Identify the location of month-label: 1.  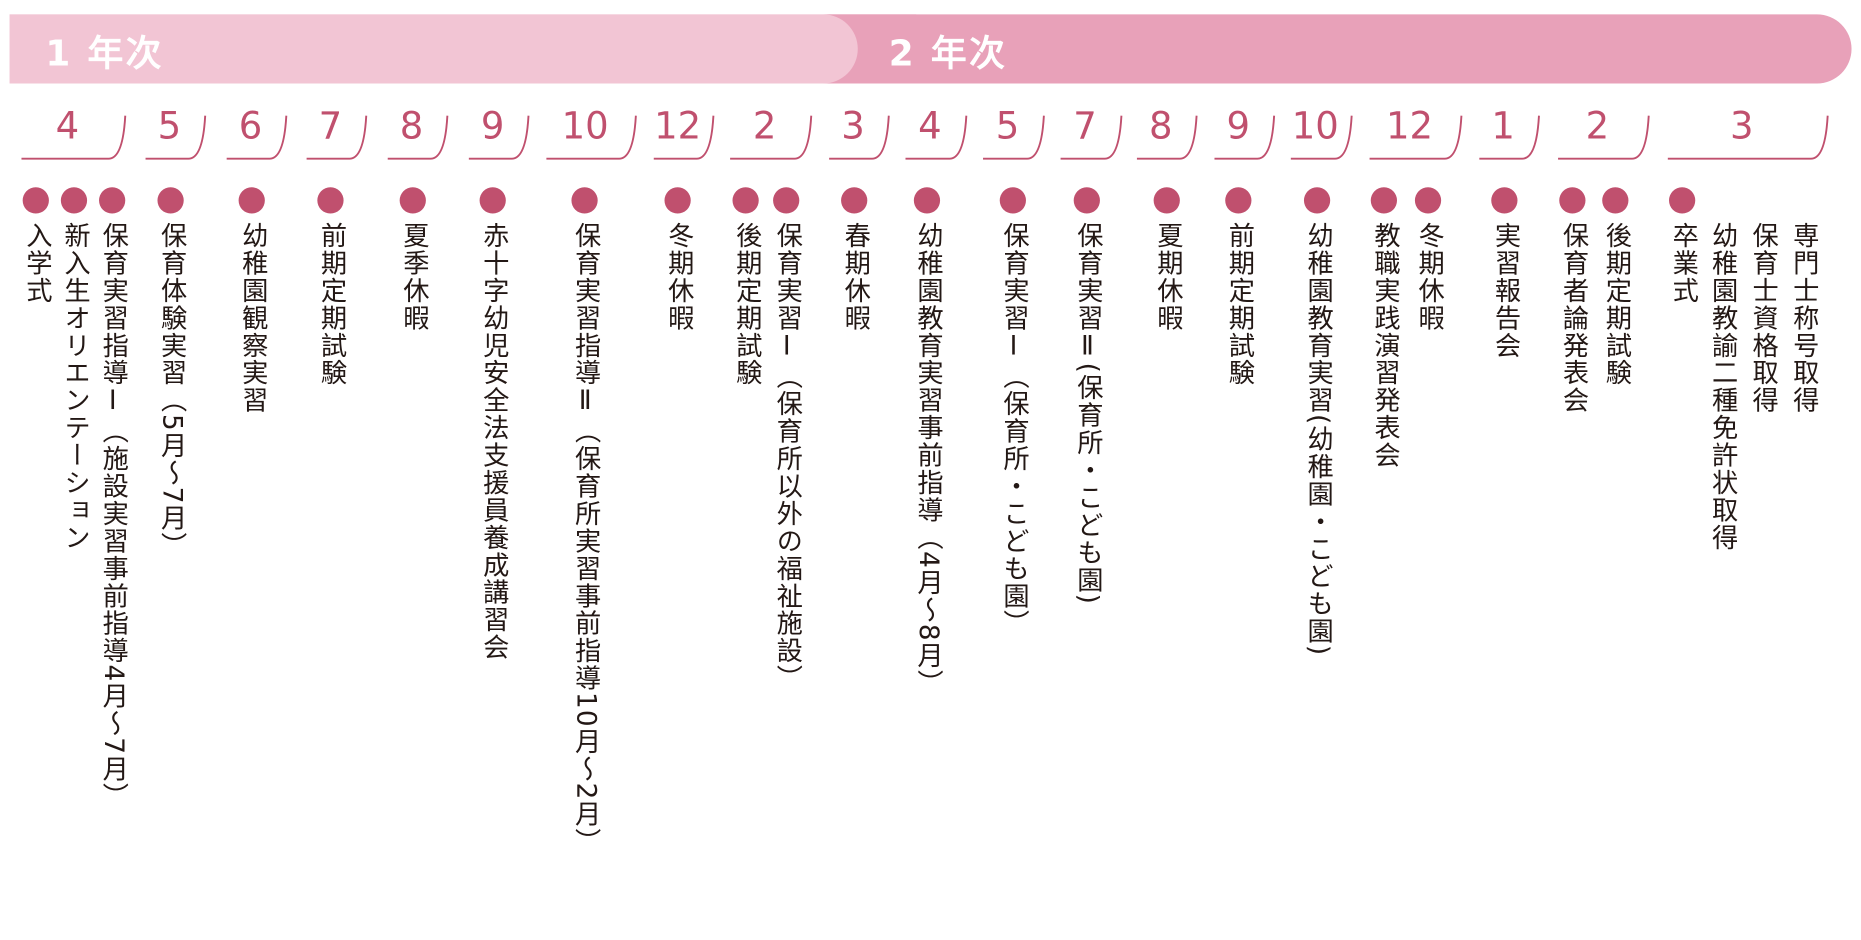
(1503, 126).